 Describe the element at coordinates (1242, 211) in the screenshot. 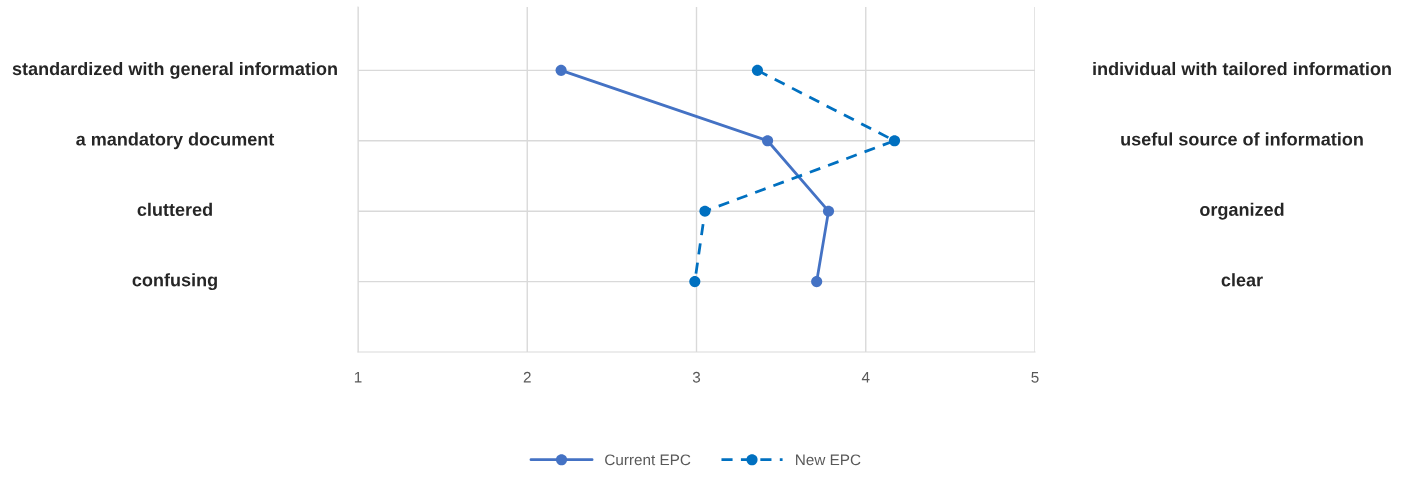

I see `y2-tick-label: organized` at that location.